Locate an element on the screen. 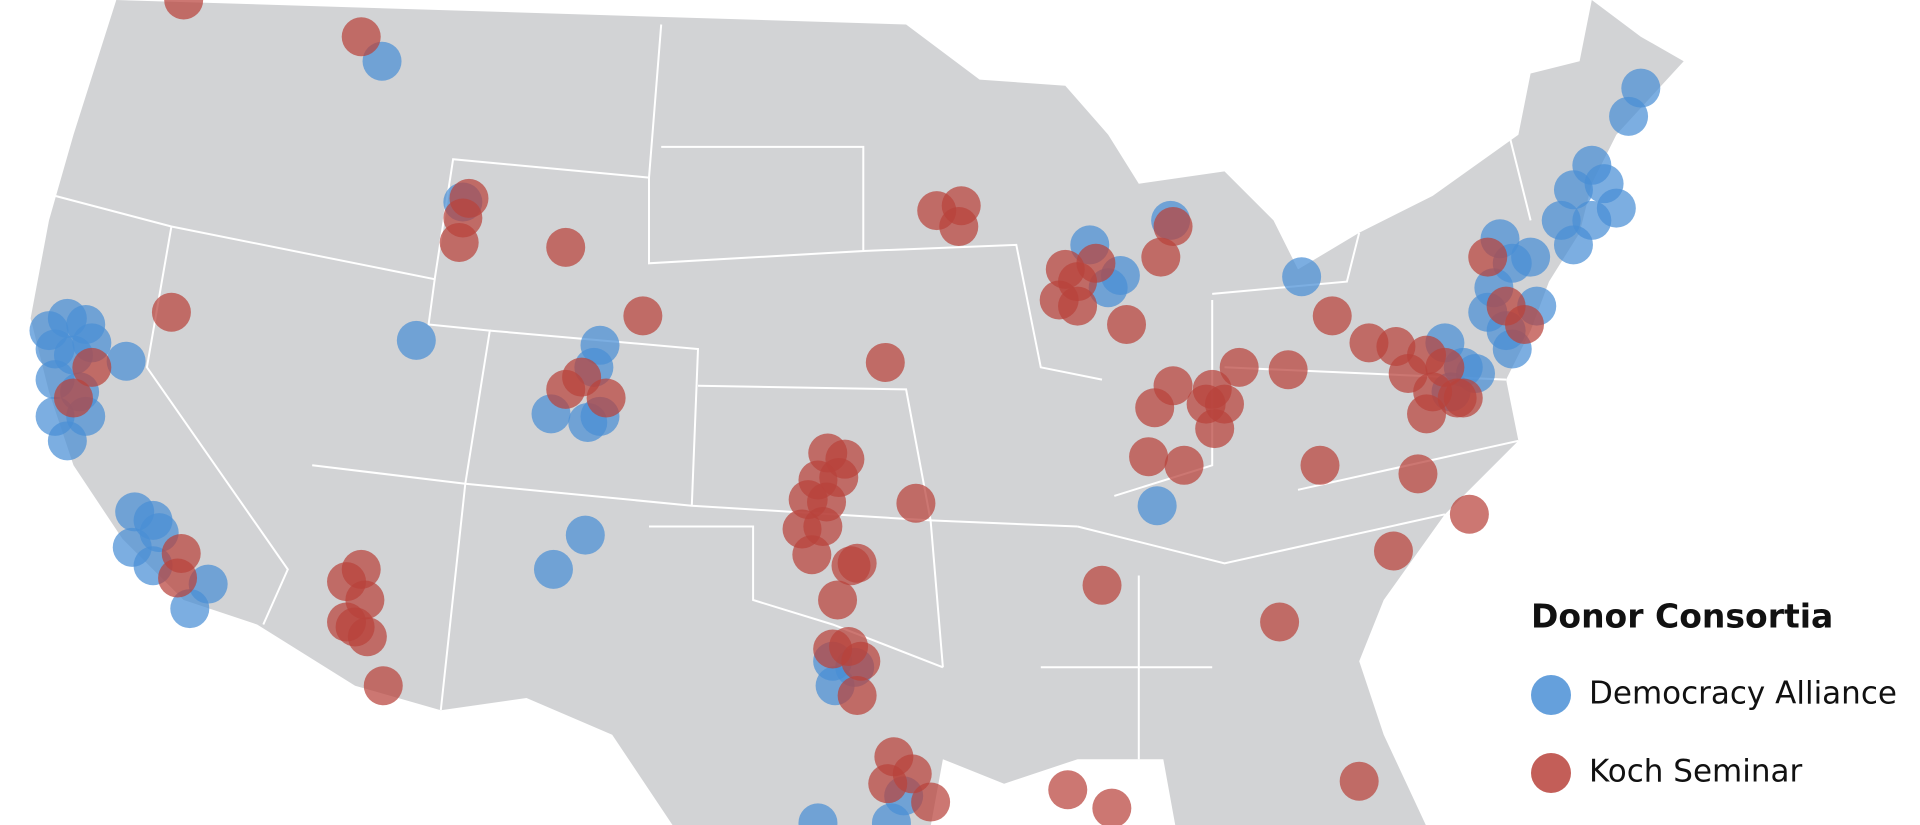  legend-label: Koch Seminar is located at coordinates (1696, 772).